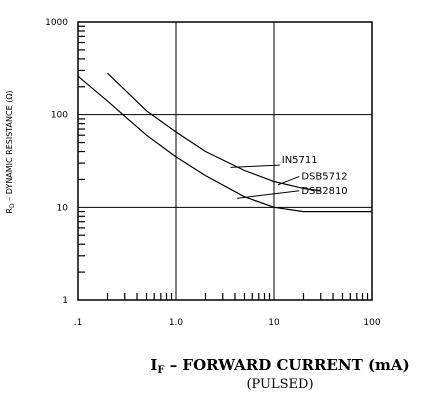 This screenshot has width=425, height=414. What do you see at coordinates (10, 151) in the screenshot?
I see `y-axis-label: RD – DYNAMIC RESISTANCE (Ω)` at bounding box center [10, 151].